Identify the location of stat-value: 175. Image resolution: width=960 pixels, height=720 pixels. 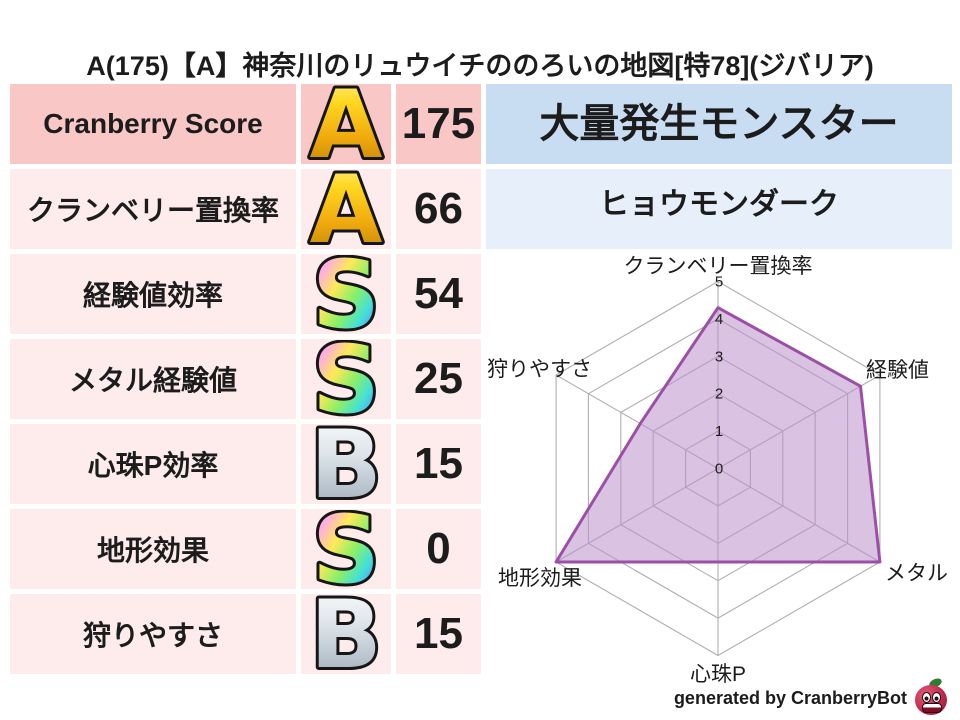
(438, 124).